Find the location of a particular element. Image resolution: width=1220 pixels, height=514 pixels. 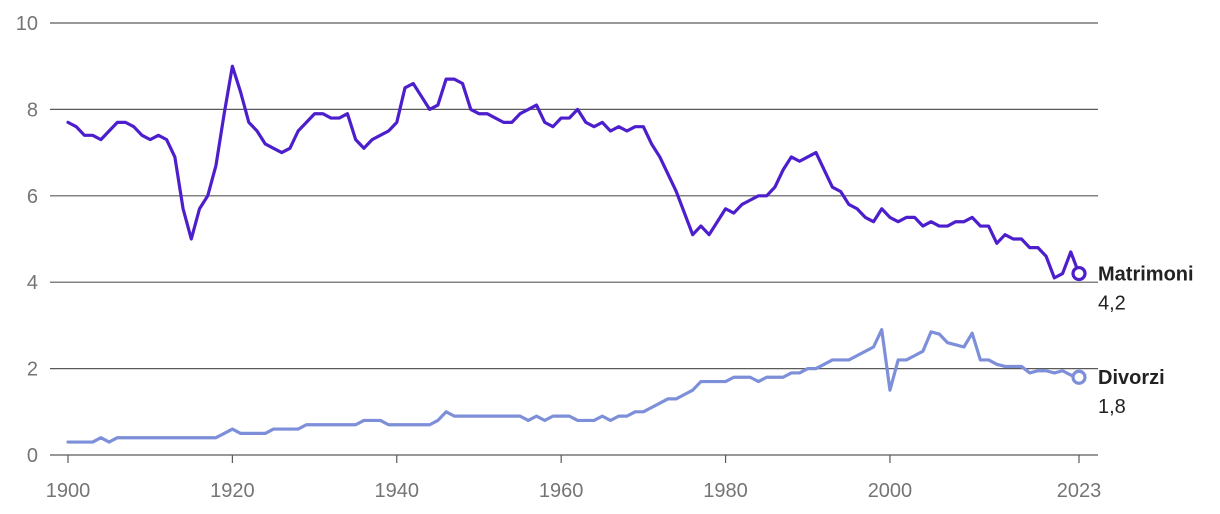

y-tick-label: 10 is located at coordinates (27, 24).